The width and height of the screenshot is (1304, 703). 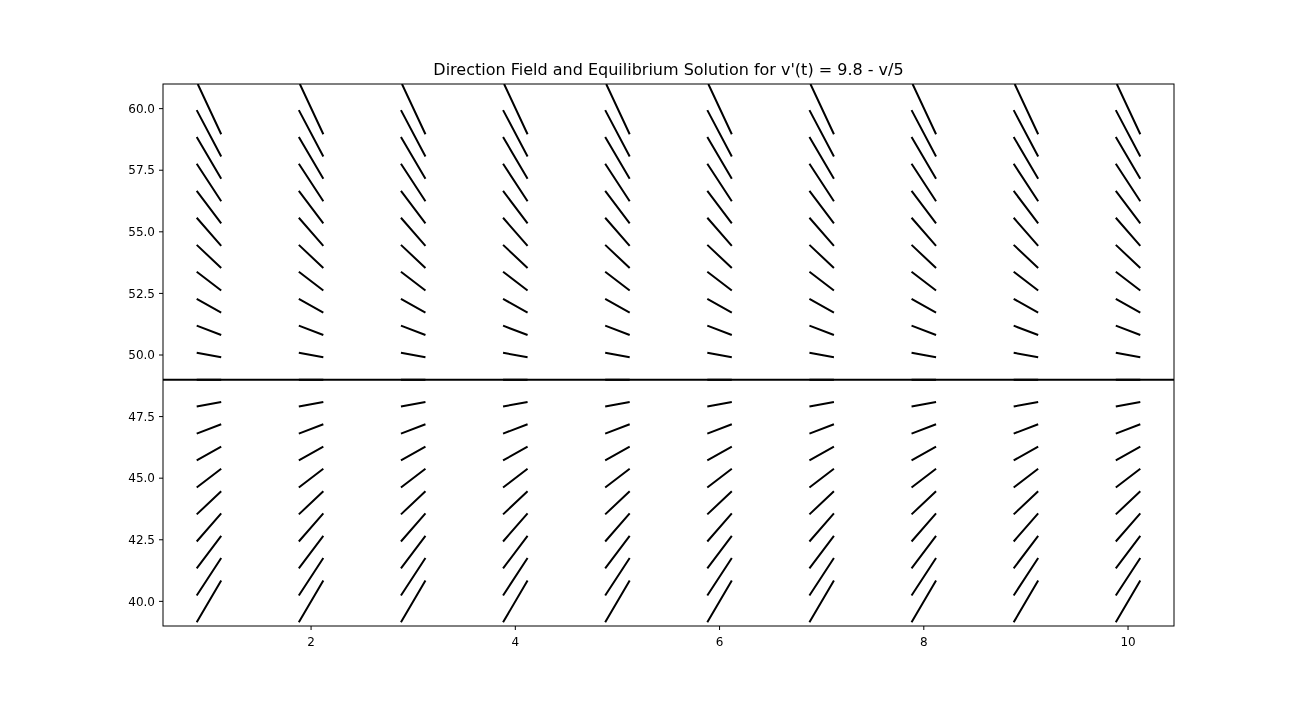 What do you see at coordinates (719, 642) in the screenshot?
I see `x-tick-label: 6` at bounding box center [719, 642].